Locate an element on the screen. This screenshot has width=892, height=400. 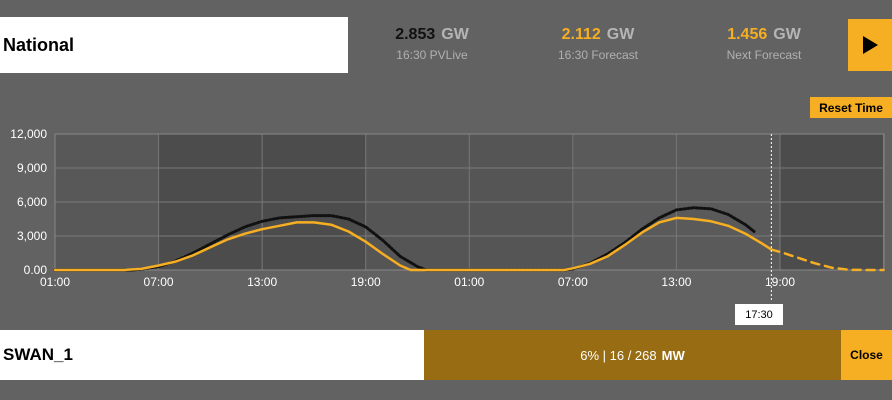
y-tick-label: 6,000 is located at coordinates (32, 202).